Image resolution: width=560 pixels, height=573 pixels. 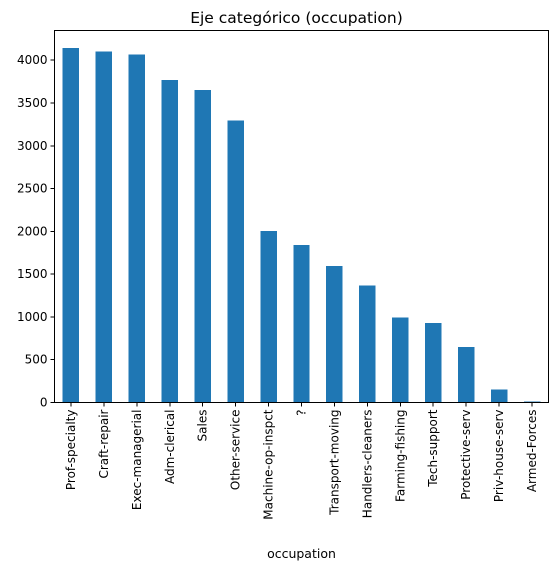 I want to click on x-tick-label: Adm-clerical, so click(x=170, y=447).